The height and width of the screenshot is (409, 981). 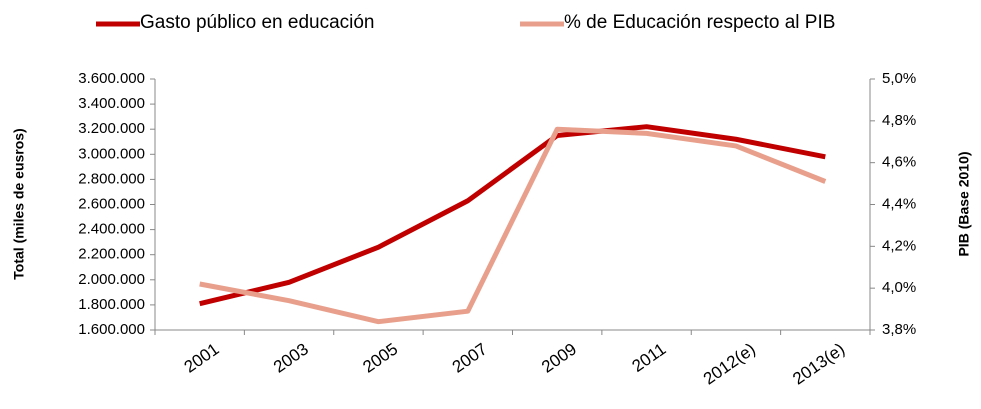 What do you see at coordinates (899, 120) in the screenshot?
I see `y2-tick-label: 4,8%` at bounding box center [899, 120].